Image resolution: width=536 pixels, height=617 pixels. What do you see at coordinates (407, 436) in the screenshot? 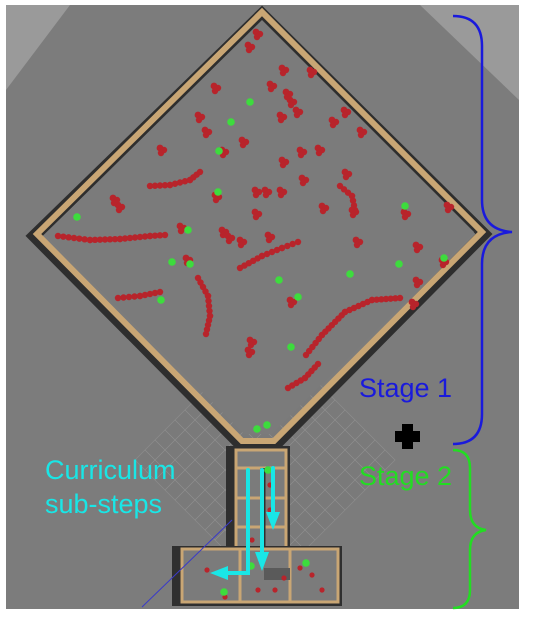
I see `plus-icon` at bounding box center [407, 436].